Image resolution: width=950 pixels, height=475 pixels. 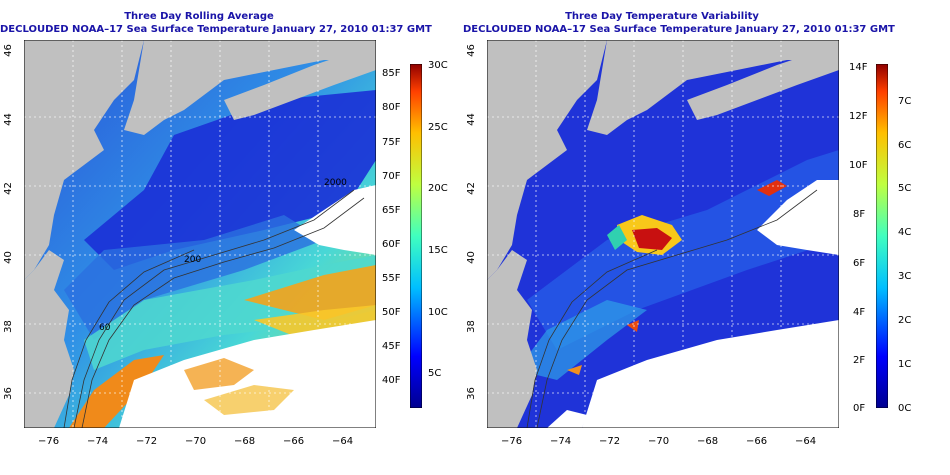 What do you see at coordinates (471, 257) in the screenshot?
I see `right-ytick-40: 40` at bounding box center [471, 257].